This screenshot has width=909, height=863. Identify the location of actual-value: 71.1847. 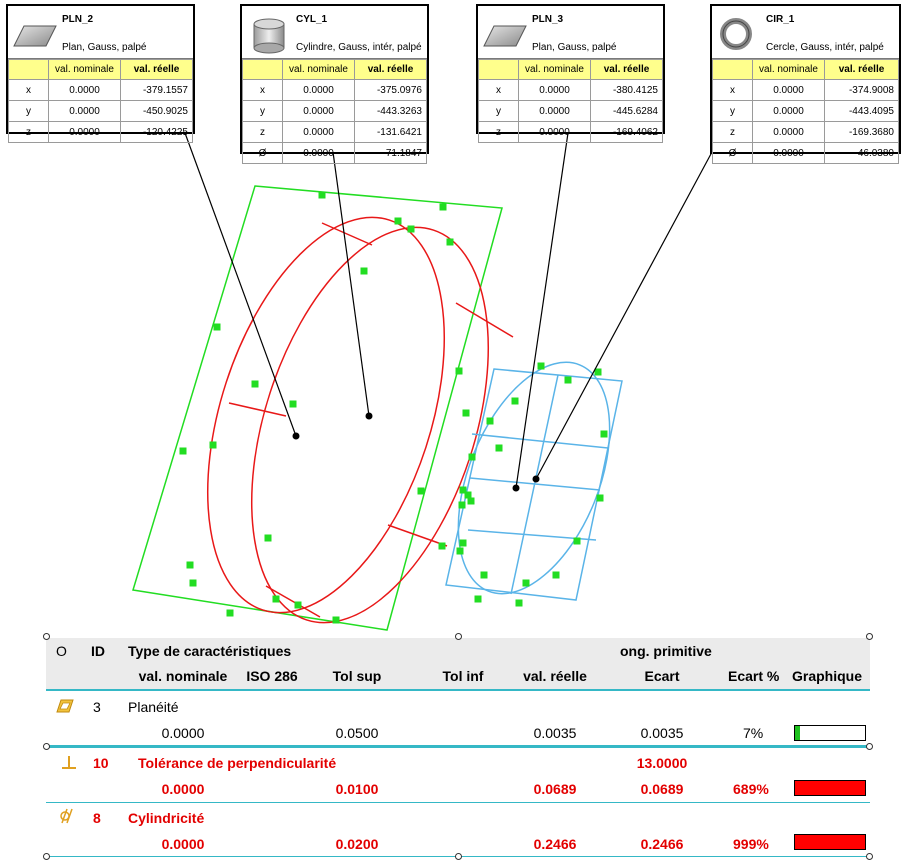
(390, 153).